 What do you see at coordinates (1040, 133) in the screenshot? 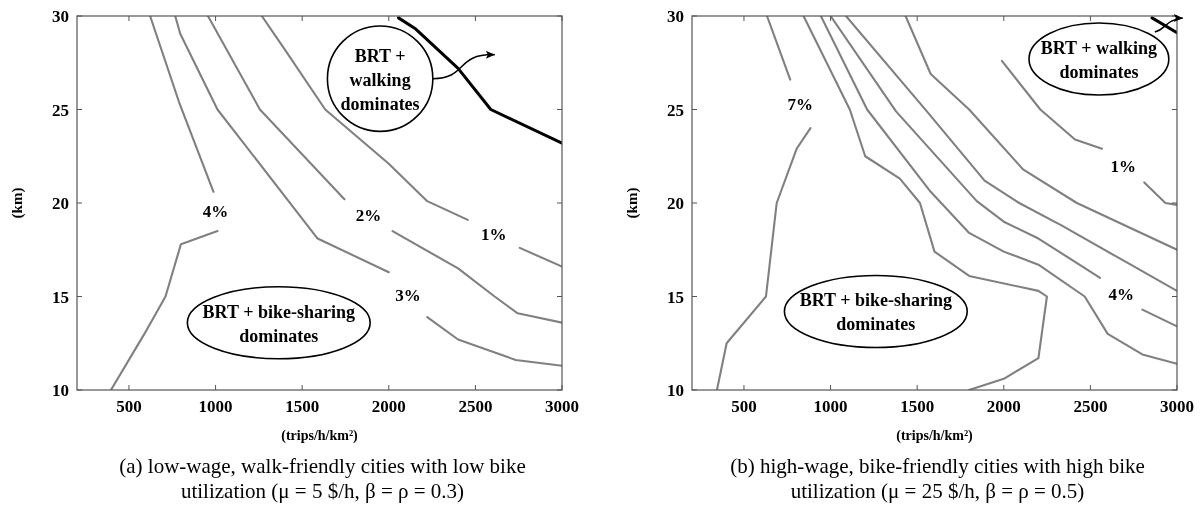
I see `line-series` at bounding box center [1040, 133].